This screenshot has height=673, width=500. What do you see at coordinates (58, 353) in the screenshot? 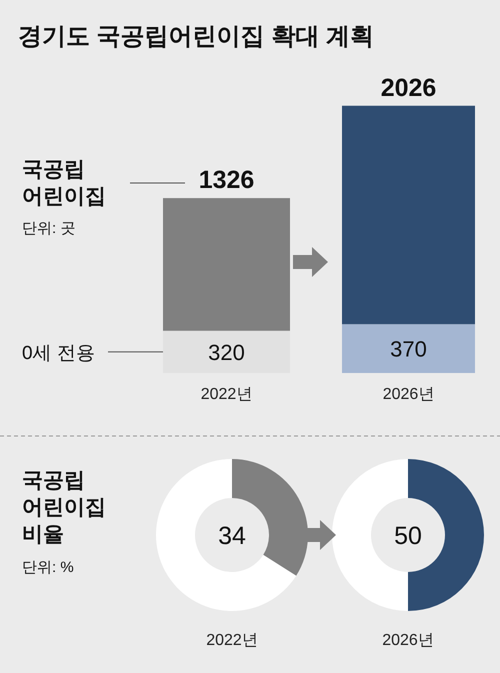
I see `text: 0세 전용` at bounding box center [58, 353].